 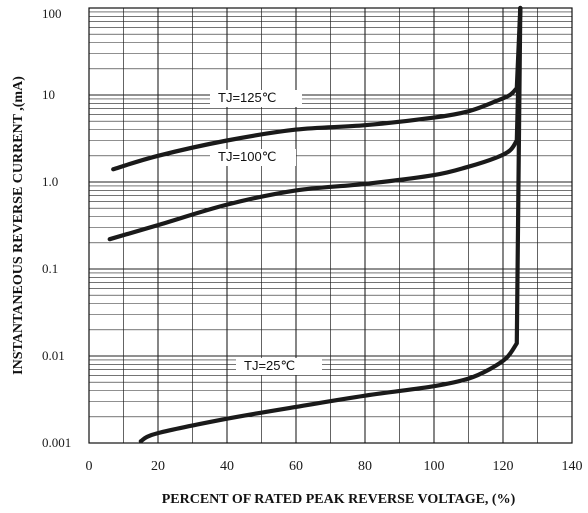 What do you see at coordinates (18, 225) in the screenshot?
I see `y-axis-label: INSTANTANEOUS REVERSE CURRENT ,(mA)` at bounding box center [18, 225].